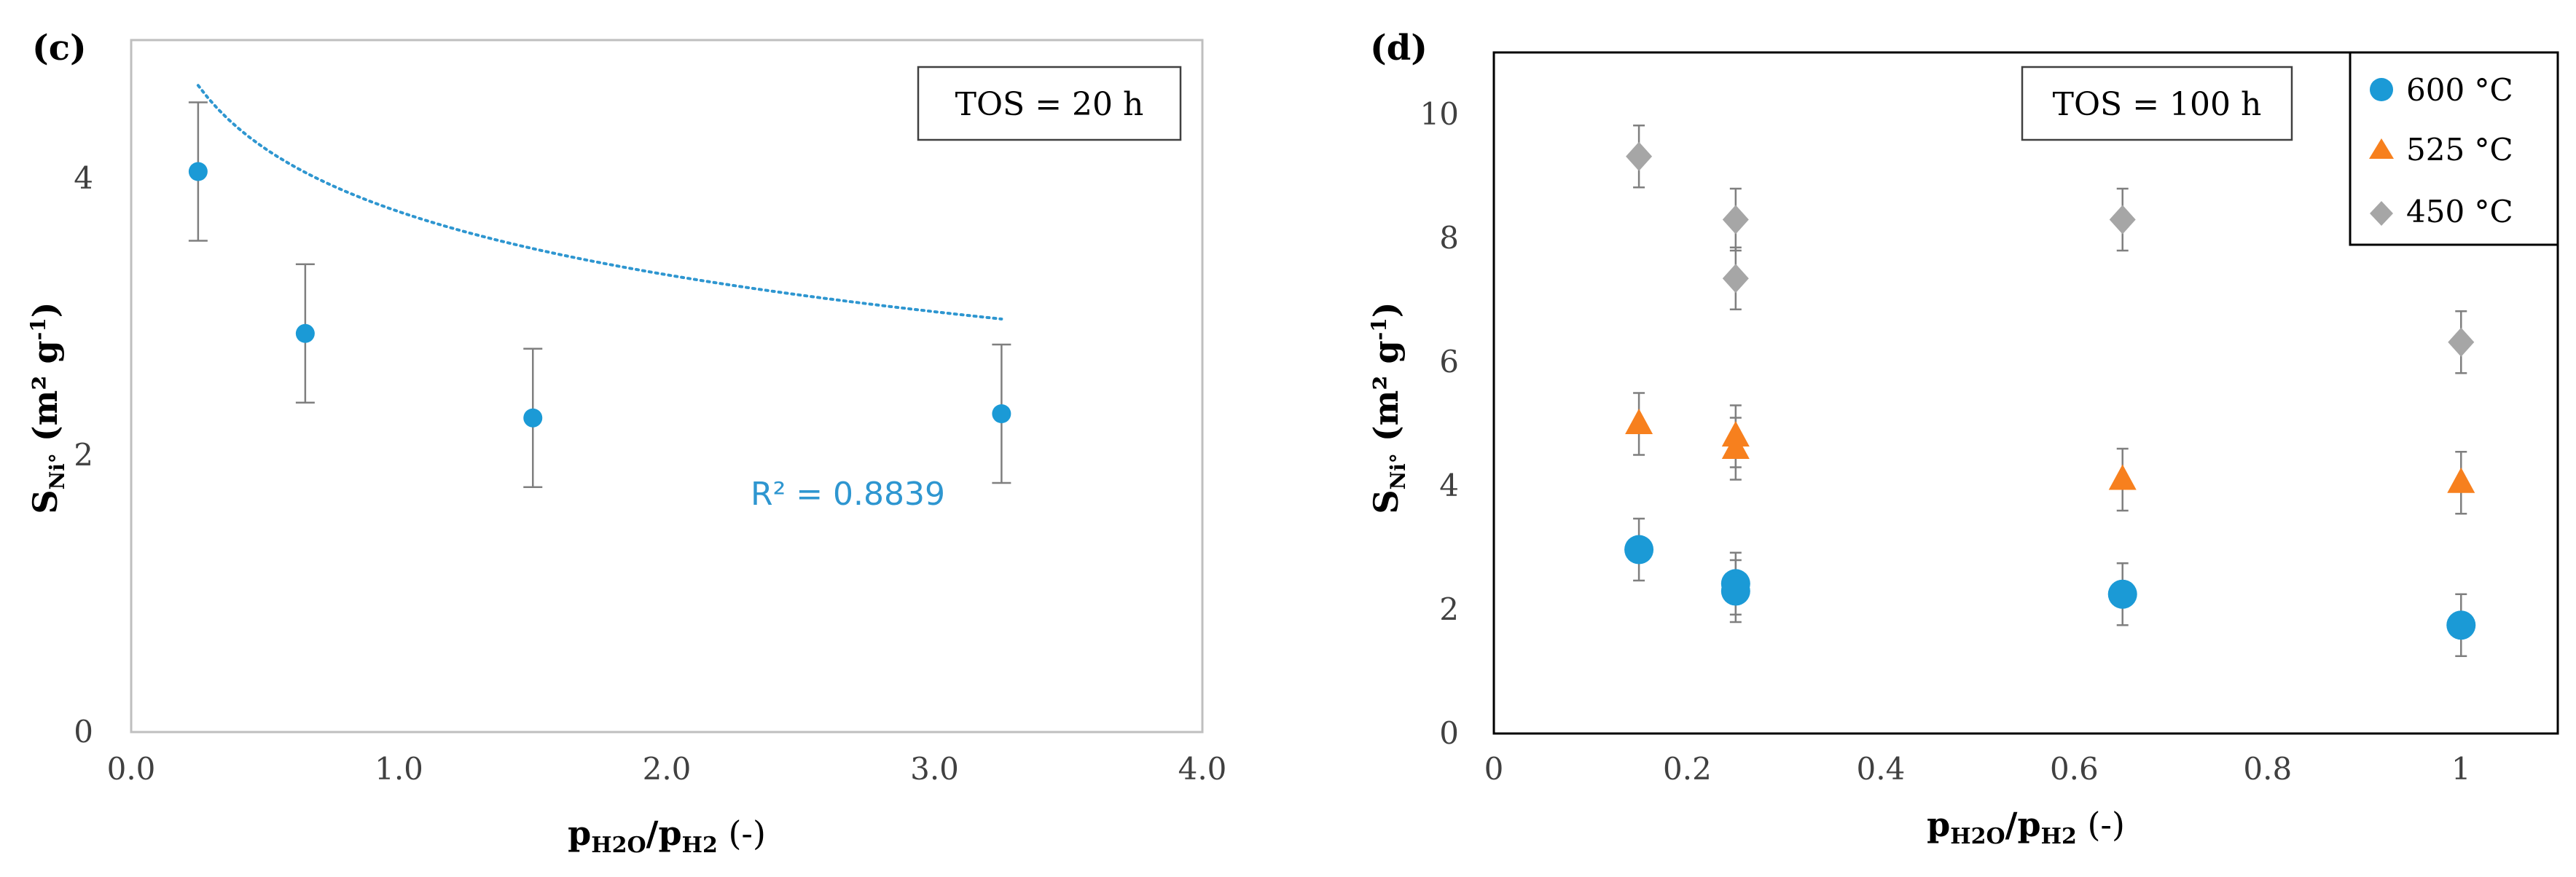 The image size is (2576, 877). I want to click on x-tick-label-c: 3.0, so click(934, 769).